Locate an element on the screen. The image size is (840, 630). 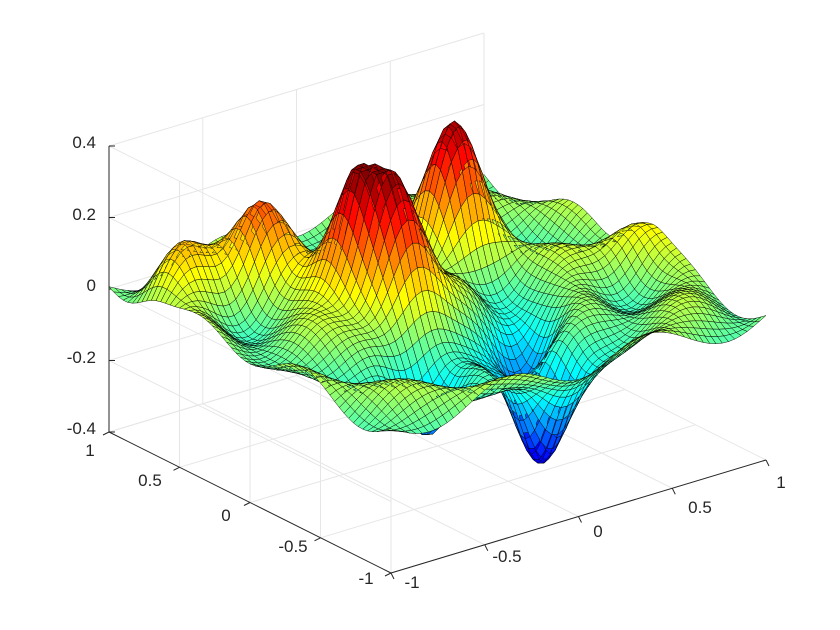
z-tick-label: 0.4 is located at coordinates (84, 142).